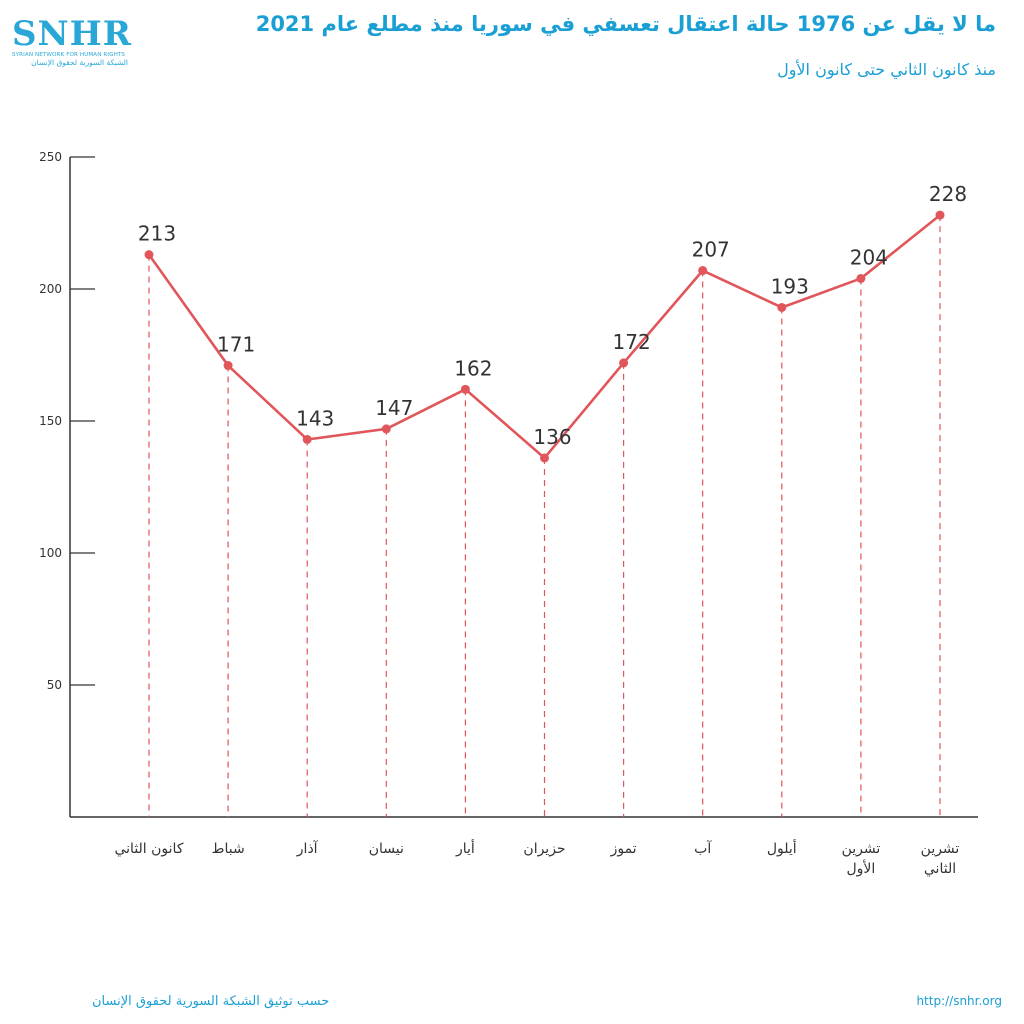 Image resolution: width=1024 pixels, height=1024 pixels. I want to click on y-tick-label: 150, so click(50, 421).